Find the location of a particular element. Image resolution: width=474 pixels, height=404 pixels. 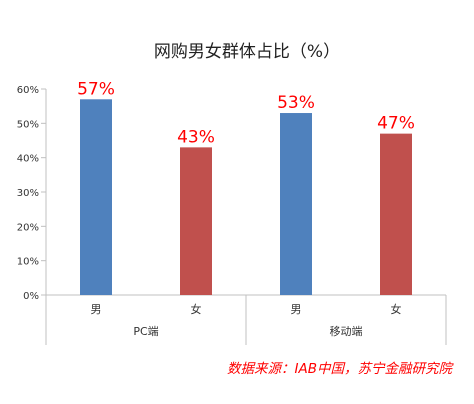

data-labels: 57% 43% 53% 47% is located at coordinates (246, 113).